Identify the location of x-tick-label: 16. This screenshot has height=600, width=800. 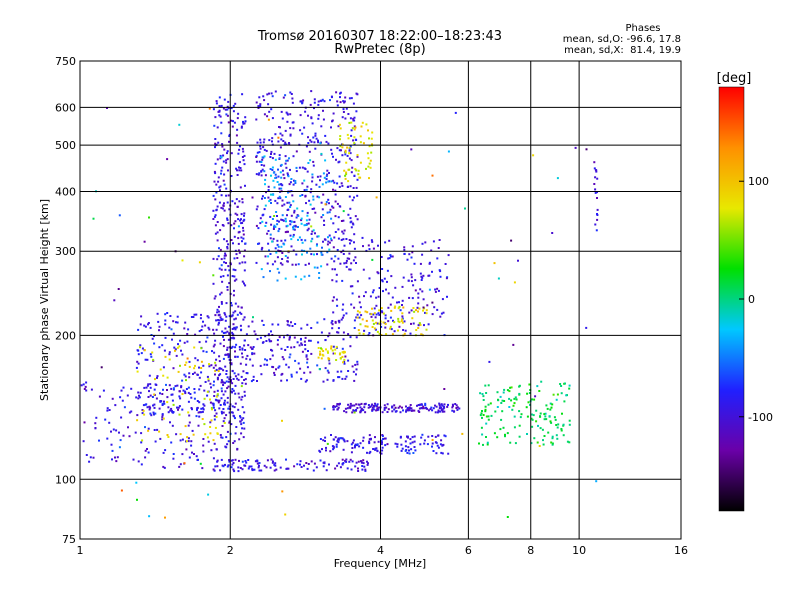
(681, 550).